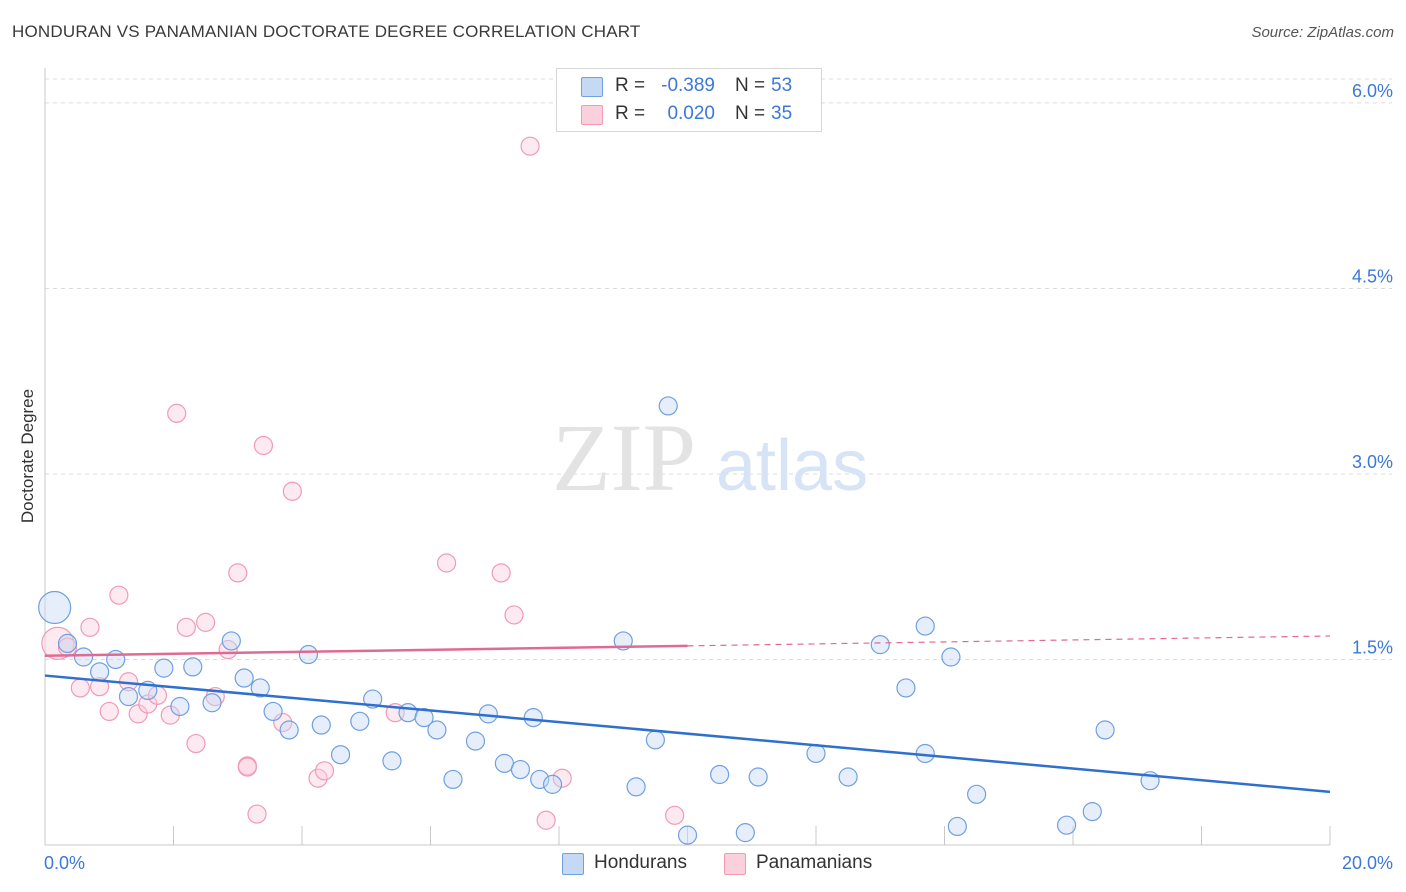 The image size is (1406, 892). What do you see at coordinates (1367, 863) in the screenshot?
I see `x-tick-label: 20.0%` at bounding box center [1367, 863].